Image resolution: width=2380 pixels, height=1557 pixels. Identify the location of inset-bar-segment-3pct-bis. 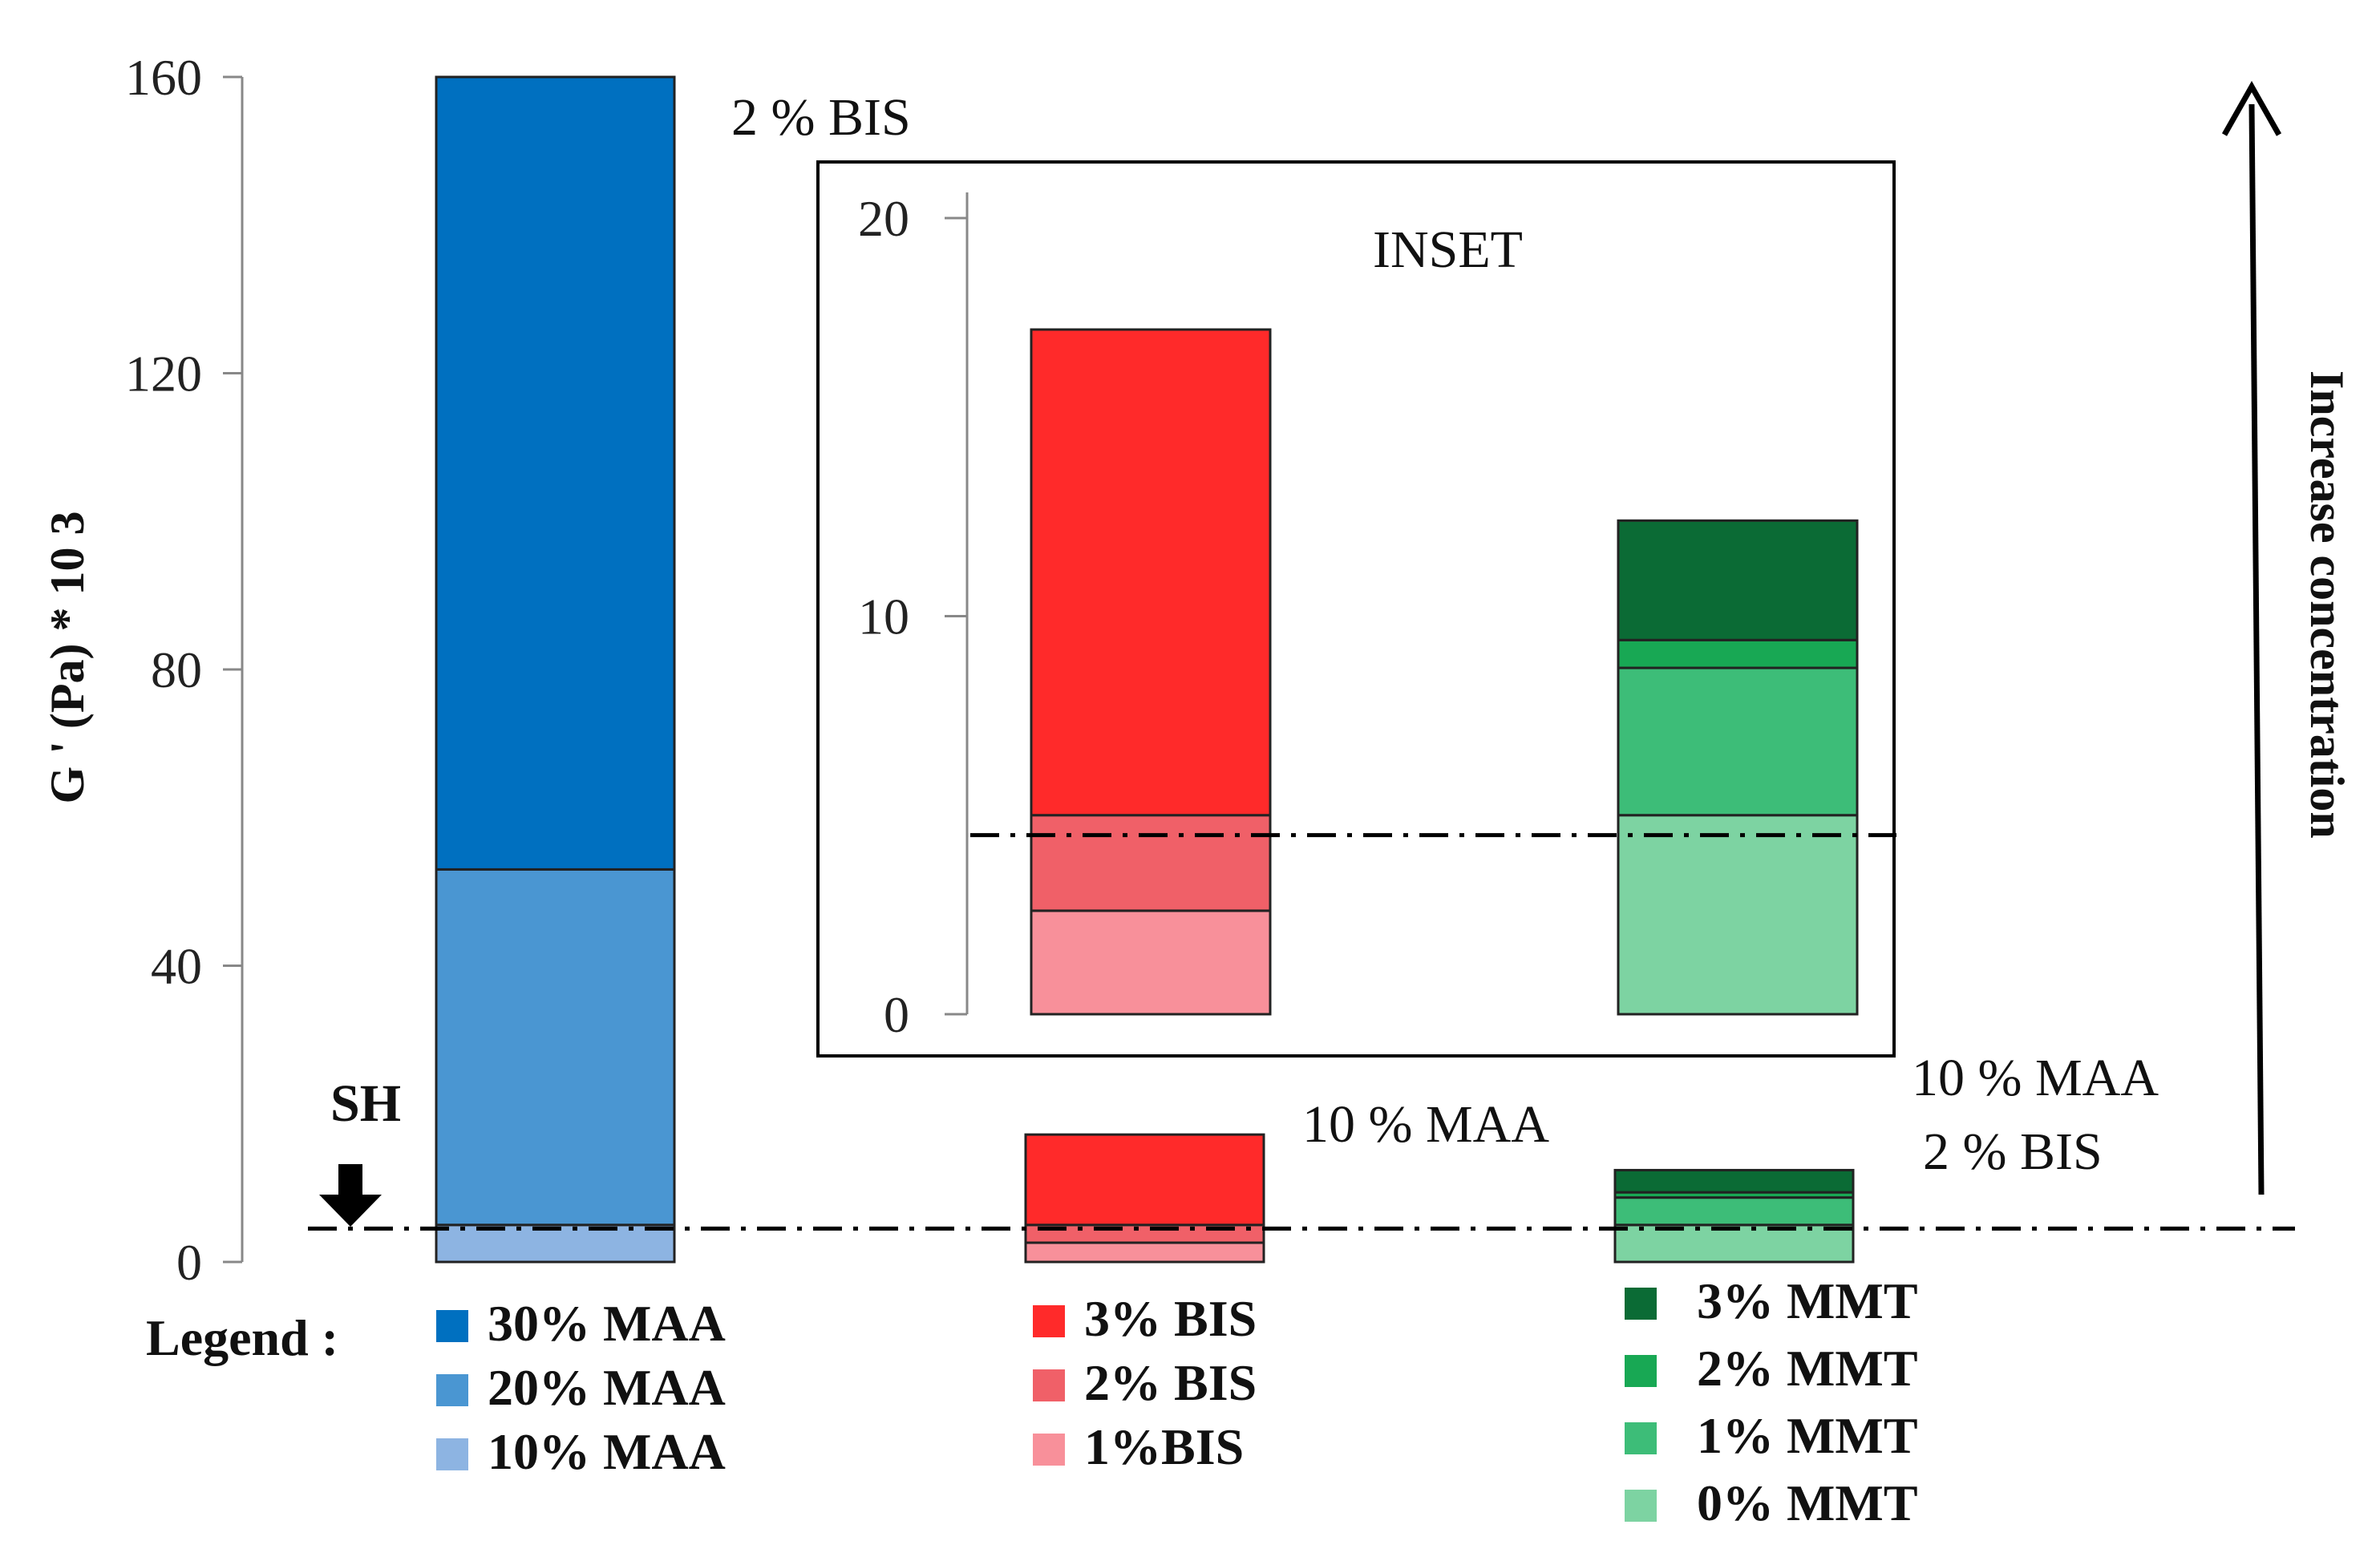
(1151, 572).